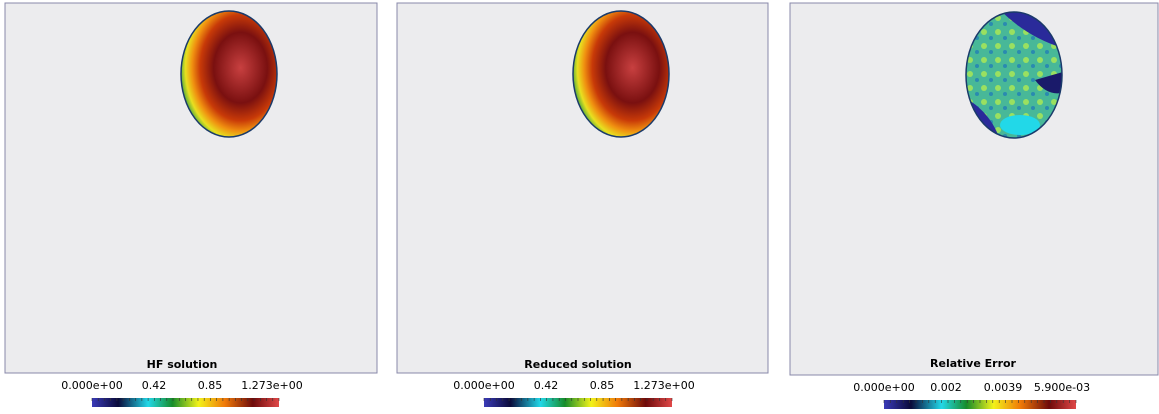  What do you see at coordinates (1062, 387) in the screenshot?
I see `colorbar-tick-label: 5.900e-03` at bounding box center [1062, 387].